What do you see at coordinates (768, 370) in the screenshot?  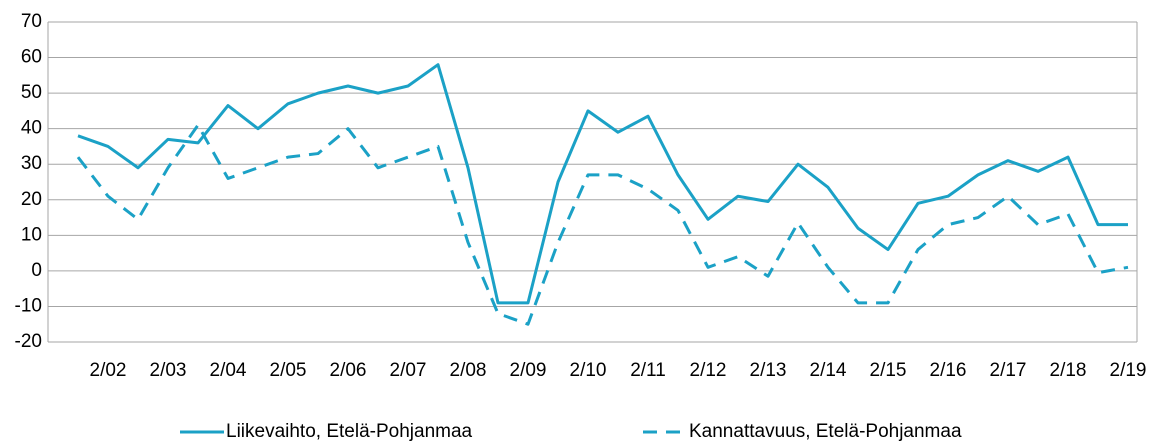 I see `x-tick-label: 2/13` at bounding box center [768, 370].